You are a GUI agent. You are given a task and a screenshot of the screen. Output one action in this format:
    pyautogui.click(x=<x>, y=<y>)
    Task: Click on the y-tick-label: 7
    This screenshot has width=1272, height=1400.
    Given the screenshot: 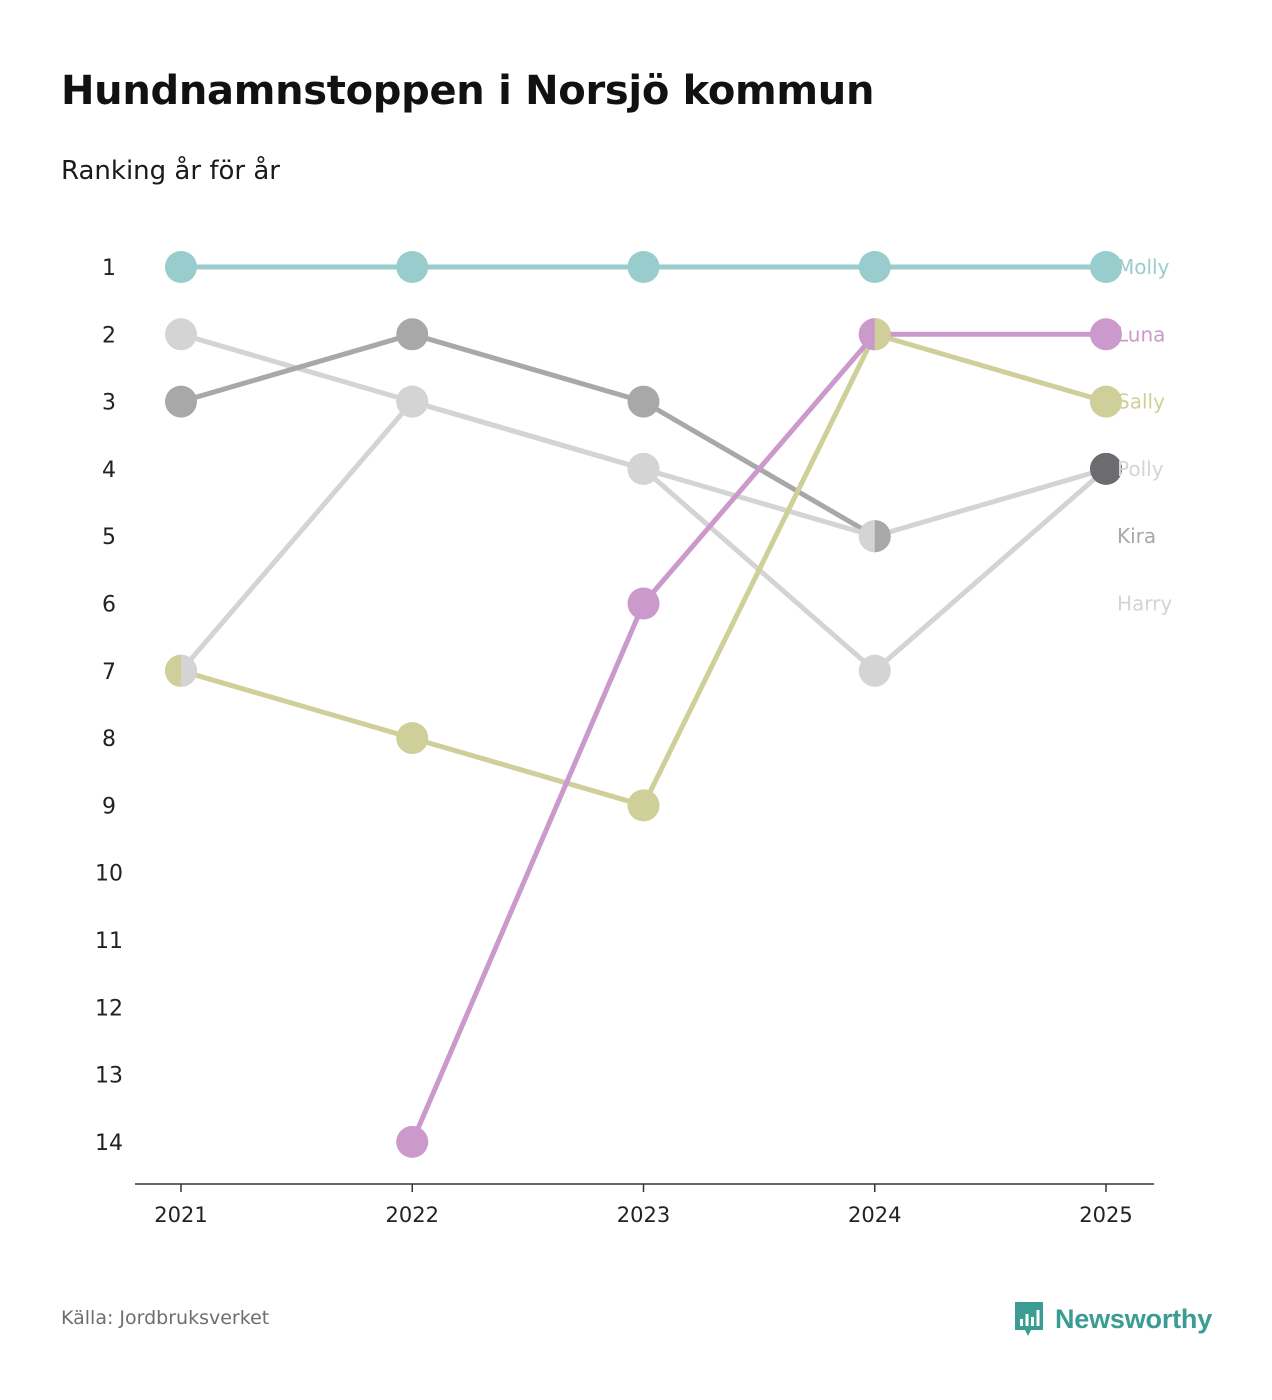 What is the action you would take?
    pyautogui.click(x=109, y=672)
    